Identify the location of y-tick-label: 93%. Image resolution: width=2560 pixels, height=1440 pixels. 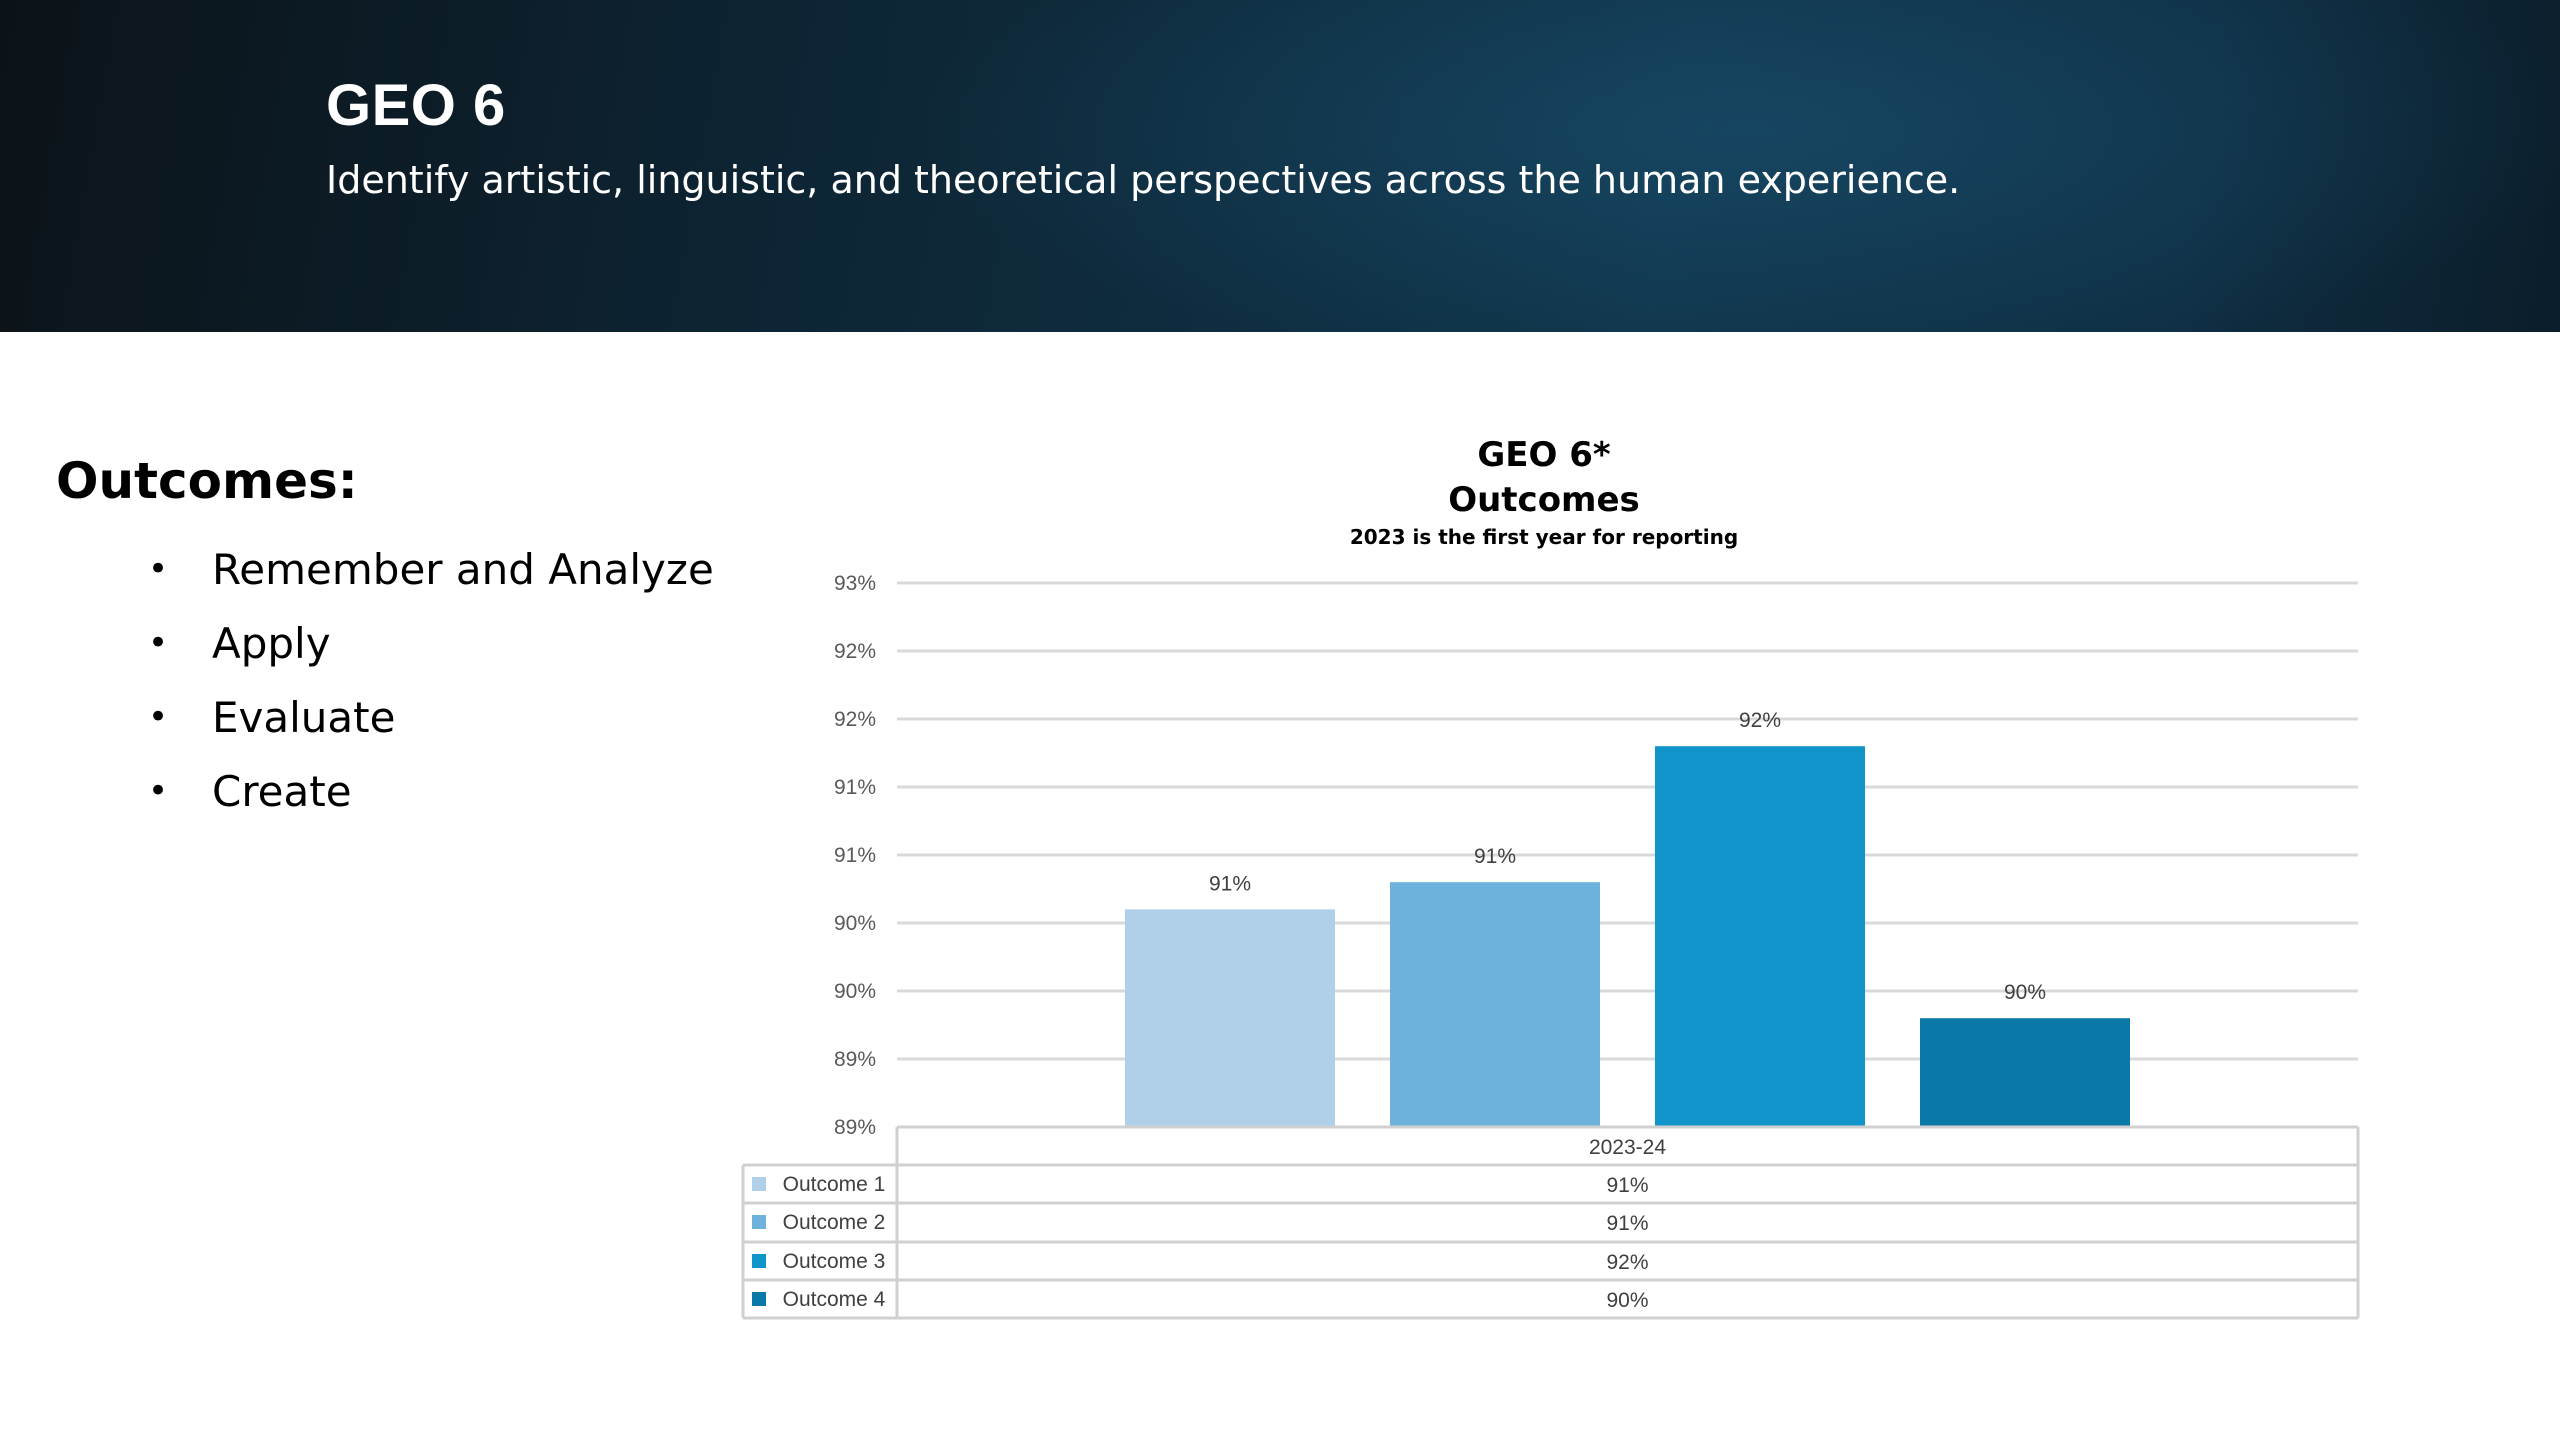
(855, 583).